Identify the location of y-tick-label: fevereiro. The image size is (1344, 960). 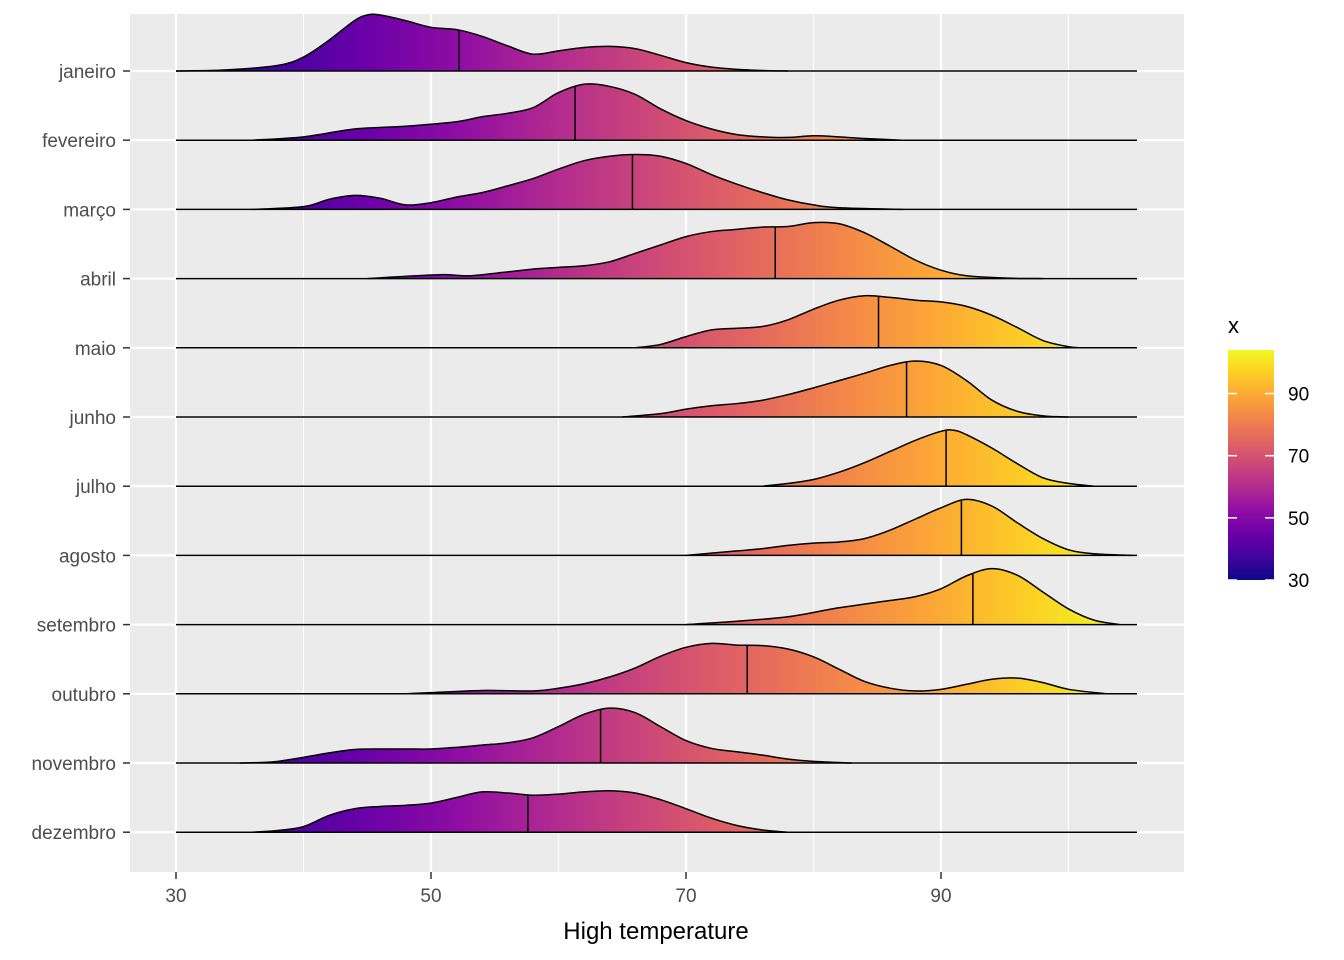
(79, 141).